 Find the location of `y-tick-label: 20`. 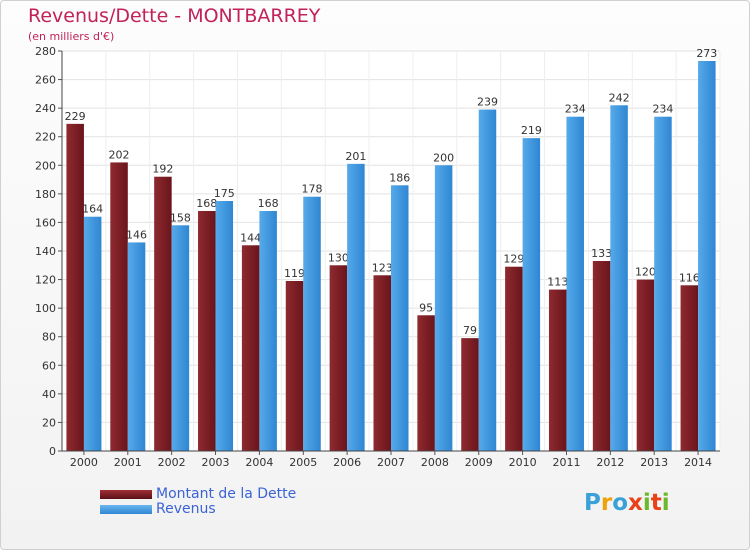

y-tick-label: 20 is located at coordinates (49, 422).